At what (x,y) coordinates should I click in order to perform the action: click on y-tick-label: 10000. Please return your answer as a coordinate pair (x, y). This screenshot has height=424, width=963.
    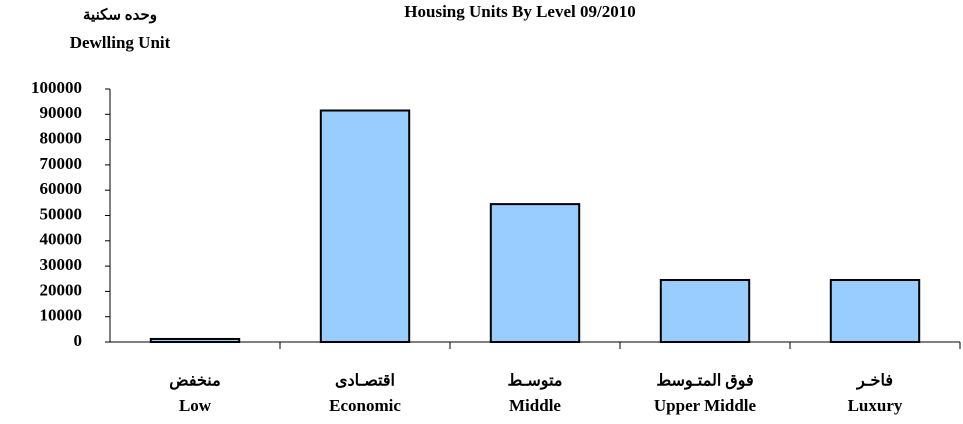
    Looking at the image, I should click on (61, 315).